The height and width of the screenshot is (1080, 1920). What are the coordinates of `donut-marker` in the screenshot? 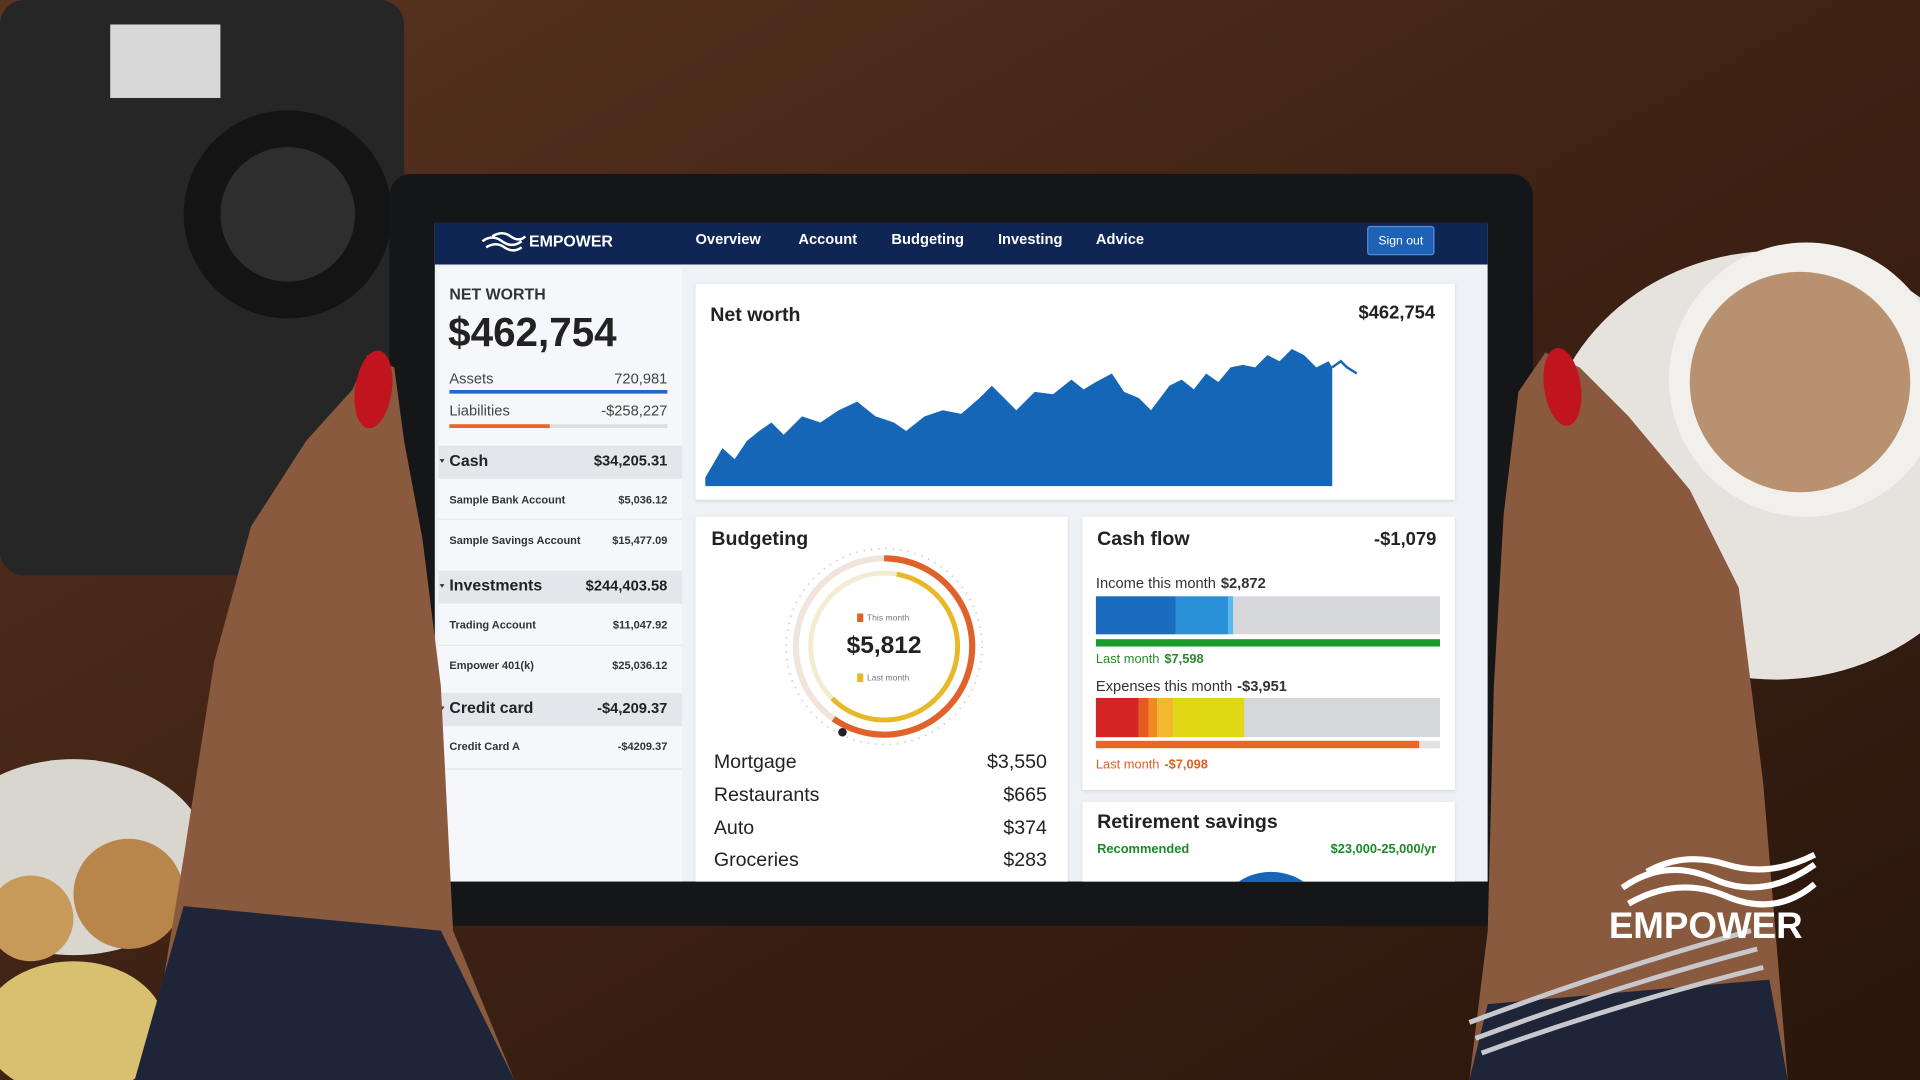 It's located at (842, 732).